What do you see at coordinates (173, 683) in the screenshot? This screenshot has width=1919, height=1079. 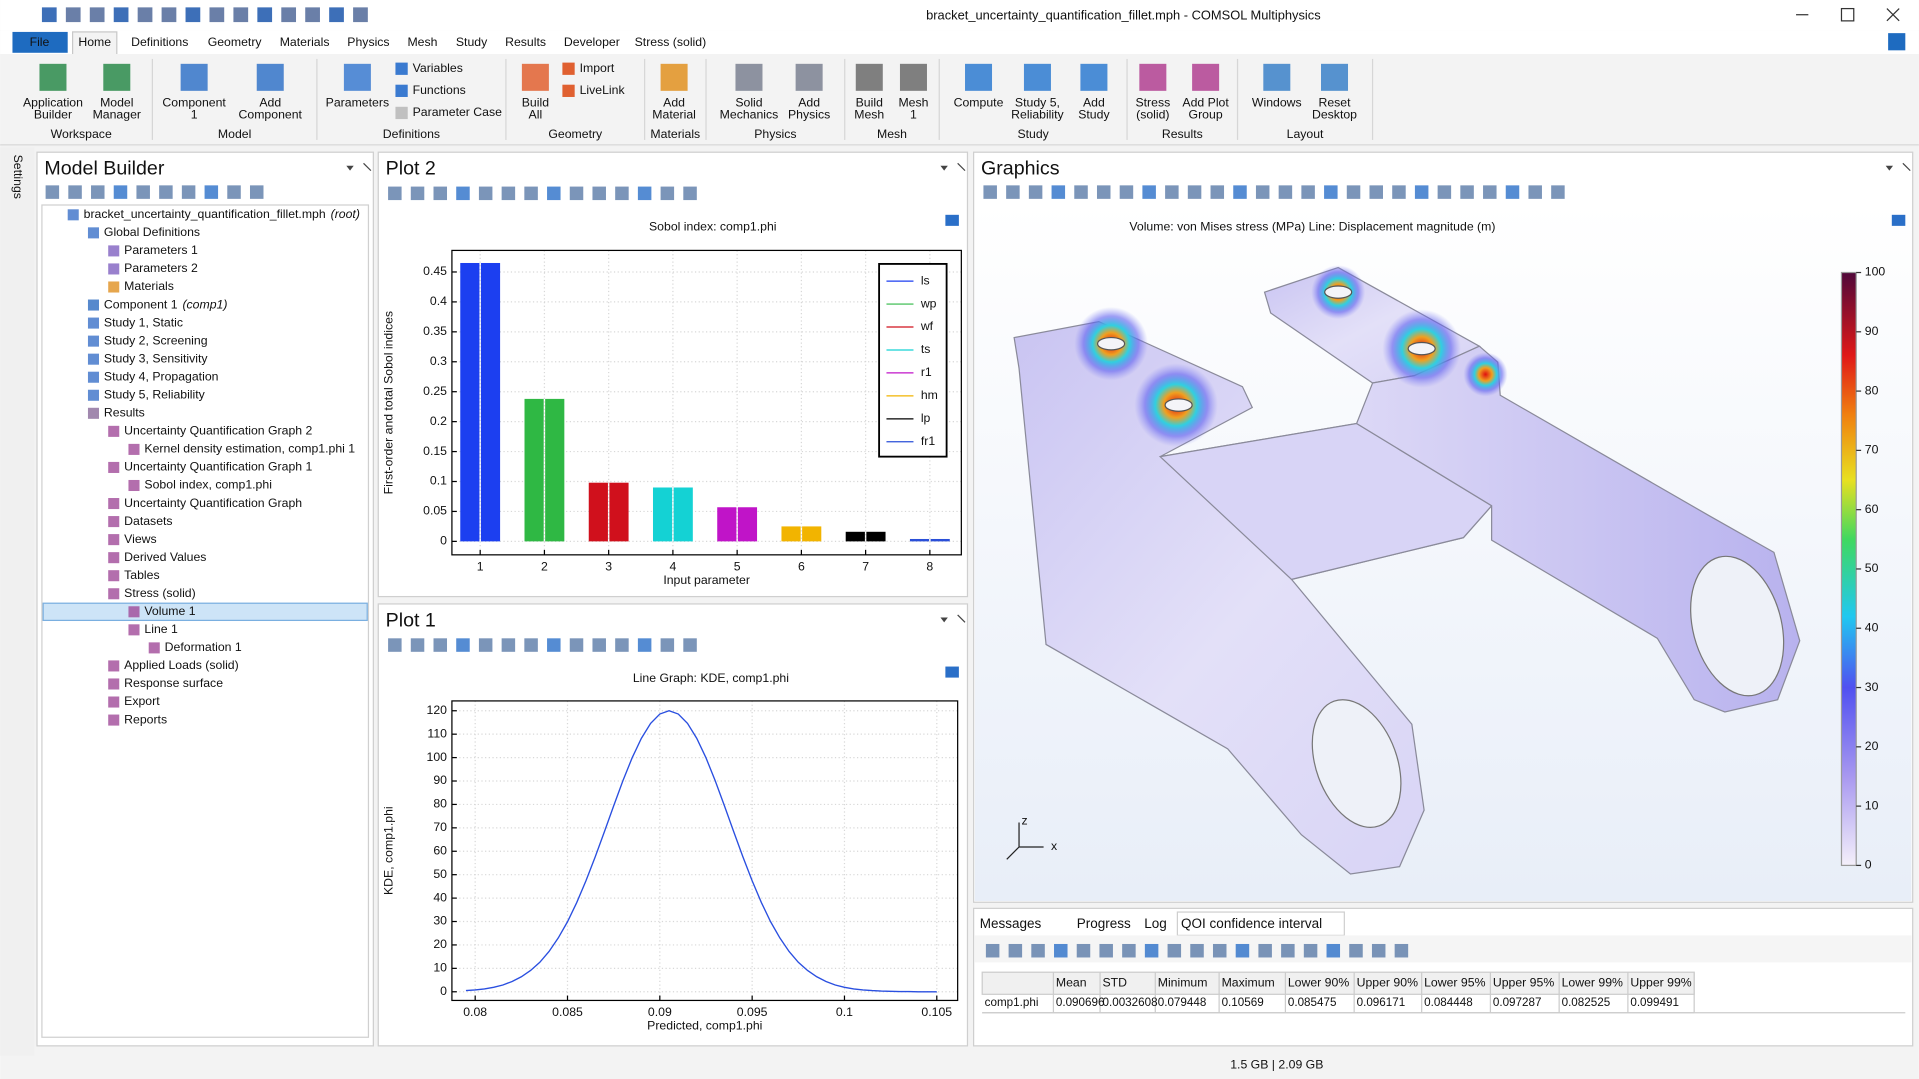 I see `tree-item: Response surface` at bounding box center [173, 683].